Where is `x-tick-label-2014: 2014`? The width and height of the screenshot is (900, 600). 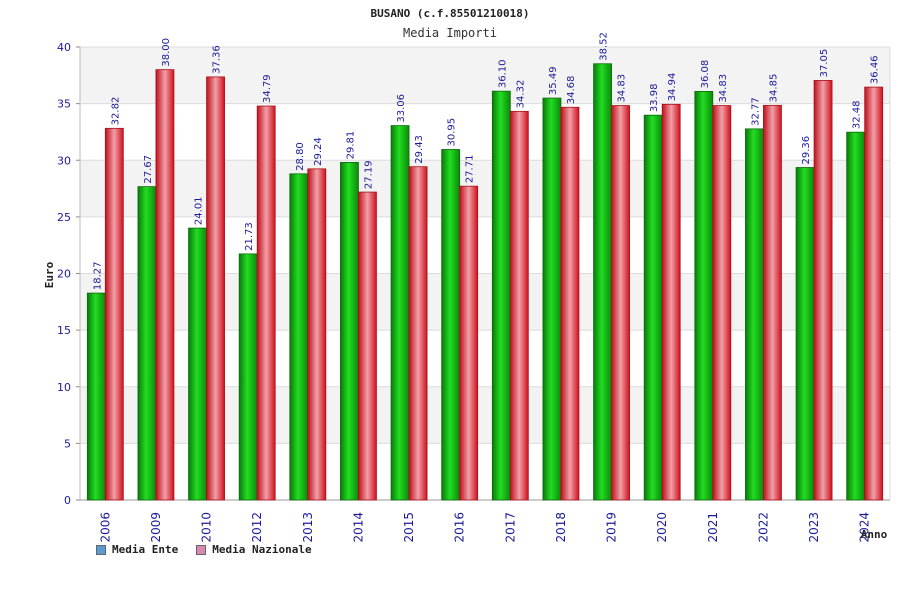 x-tick-label-2014: 2014 is located at coordinates (358, 527).